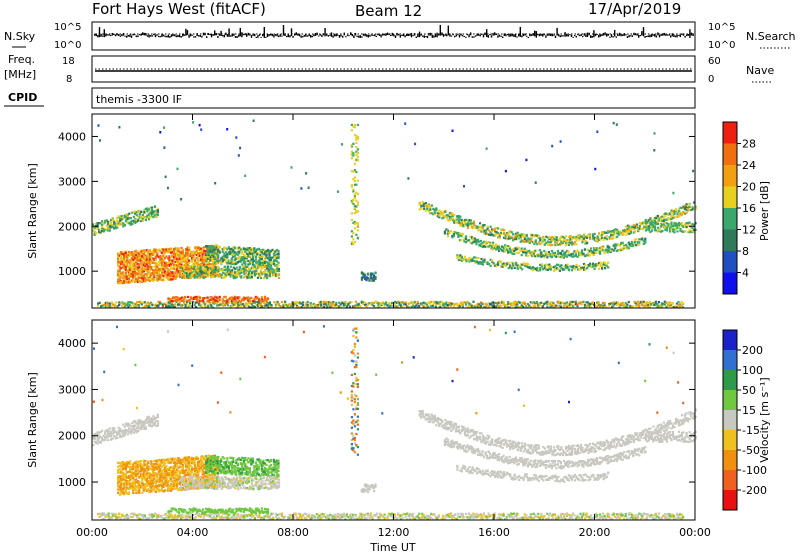 The width and height of the screenshot is (800, 558). Describe the element at coordinates (595, 532) in the screenshot. I see `x-tick-label: 20:00` at that location.